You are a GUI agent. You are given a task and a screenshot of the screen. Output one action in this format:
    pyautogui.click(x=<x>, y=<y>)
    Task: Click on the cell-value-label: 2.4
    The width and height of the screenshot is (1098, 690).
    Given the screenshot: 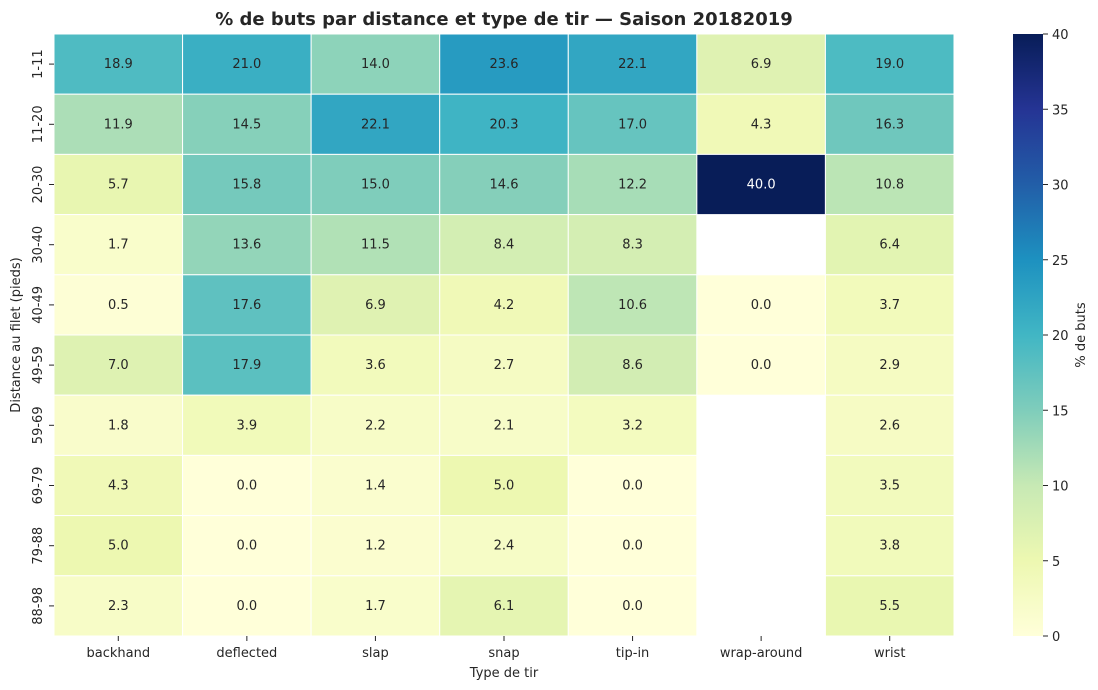 What is the action you would take?
    pyautogui.click(x=504, y=546)
    